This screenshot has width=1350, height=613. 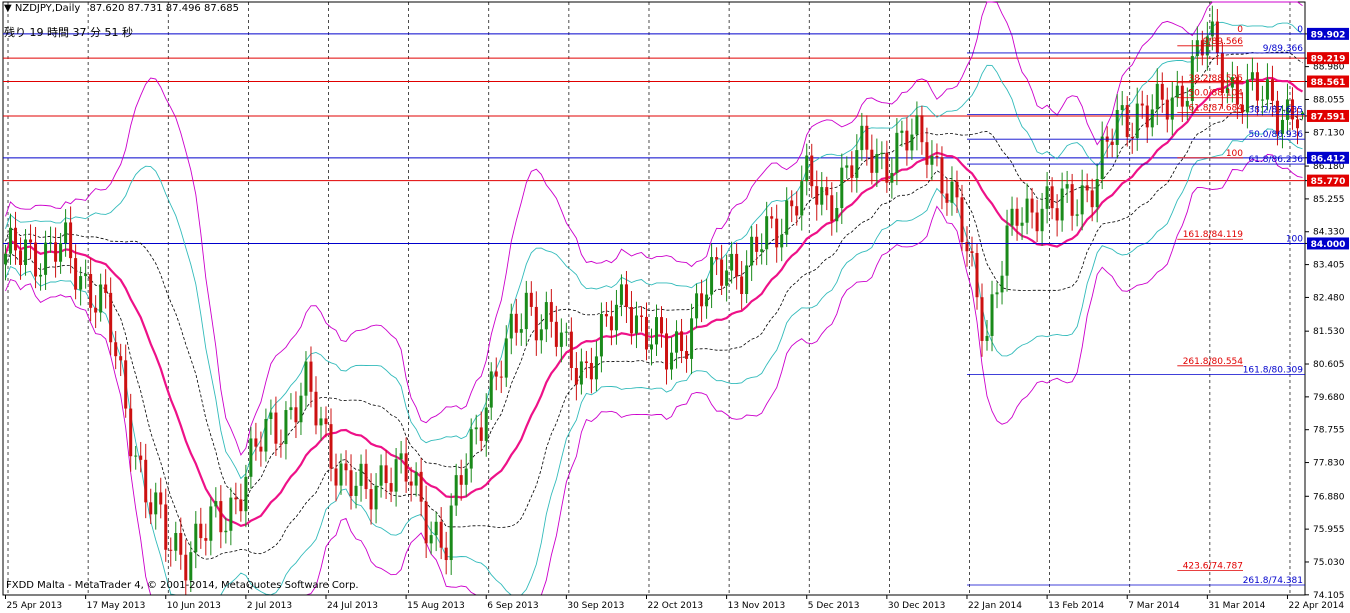 What do you see at coordinates (1329, 464) in the screenshot?
I see `price-tick-label: 77.830` at bounding box center [1329, 464].